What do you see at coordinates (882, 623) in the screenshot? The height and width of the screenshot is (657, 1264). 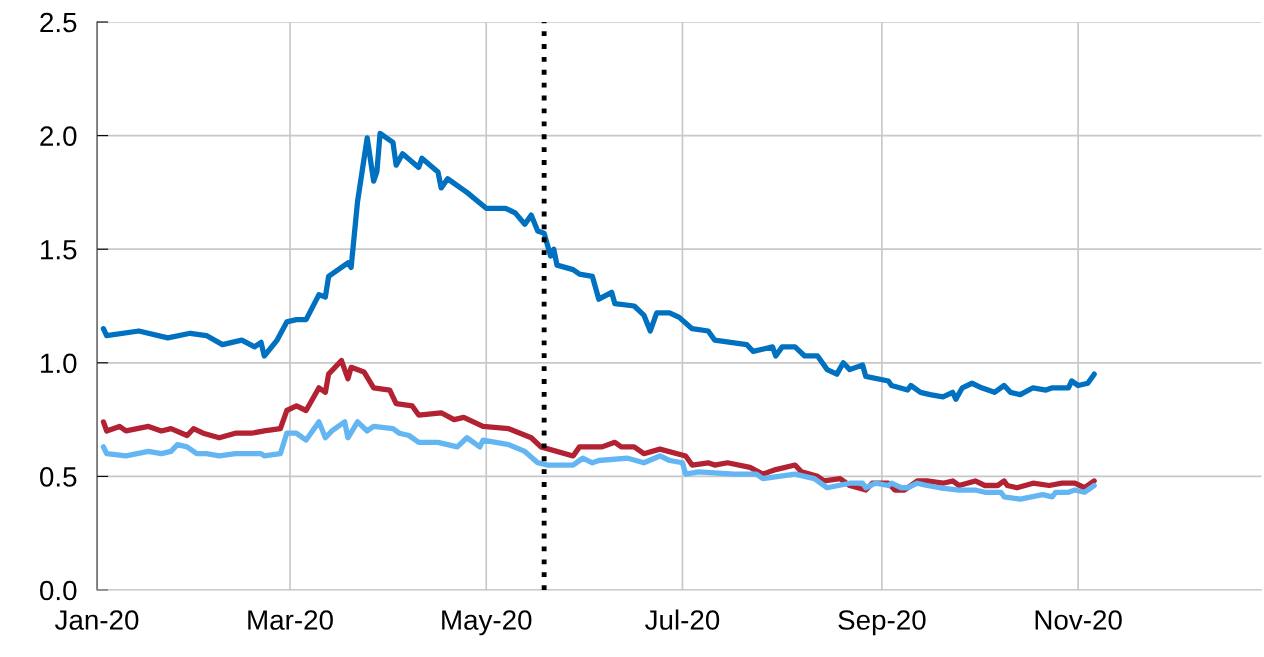 I see `x-tick-label: Sep-20` at bounding box center [882, 623].